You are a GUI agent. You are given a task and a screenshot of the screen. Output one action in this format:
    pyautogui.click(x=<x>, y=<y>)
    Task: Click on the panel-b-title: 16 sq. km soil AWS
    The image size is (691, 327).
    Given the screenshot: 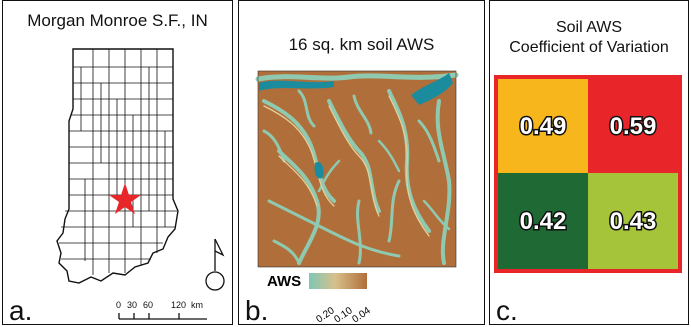 What is the action you would take?
    pyautogui.click(x=361, y=44)
    